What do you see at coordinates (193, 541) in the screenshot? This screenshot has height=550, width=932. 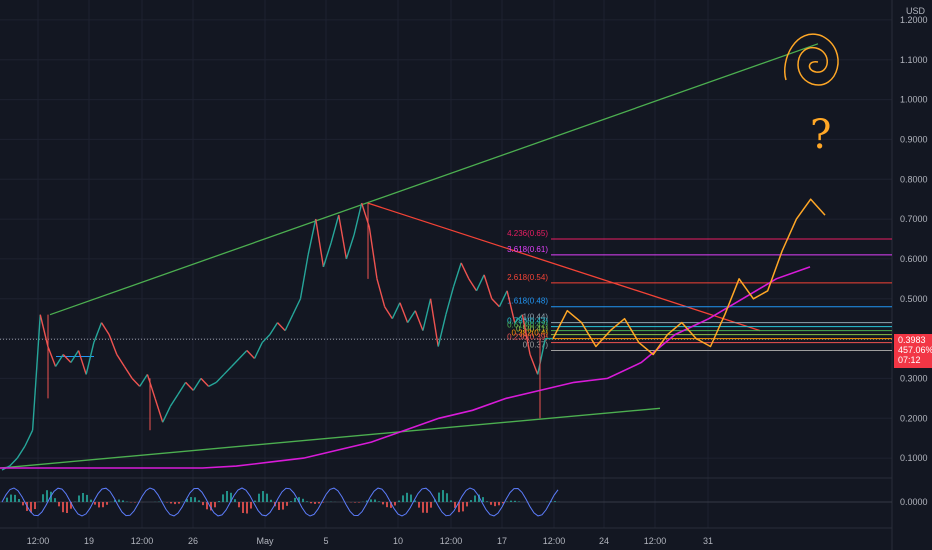 I see `x-tick-label: 26` at bounding box center [193, 541].